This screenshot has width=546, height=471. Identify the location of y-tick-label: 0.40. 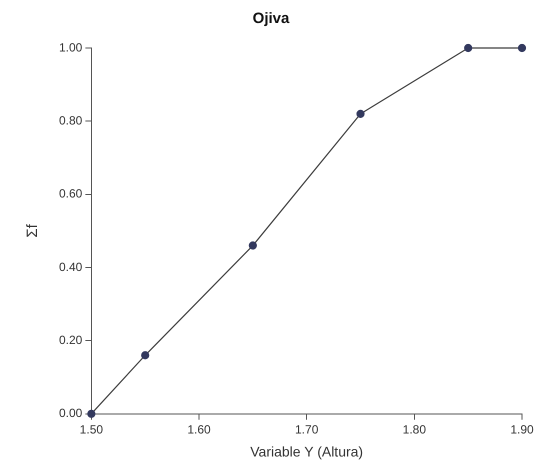
(70, 267).